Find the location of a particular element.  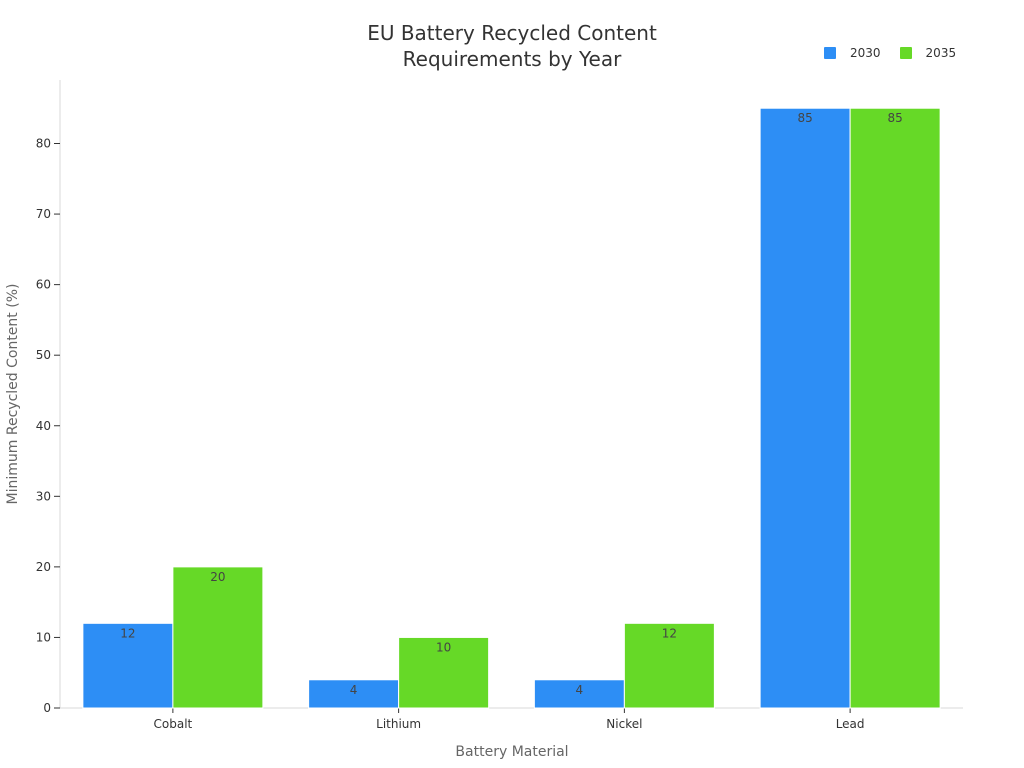

data-label: 10 is located at coordinates (443, 647).